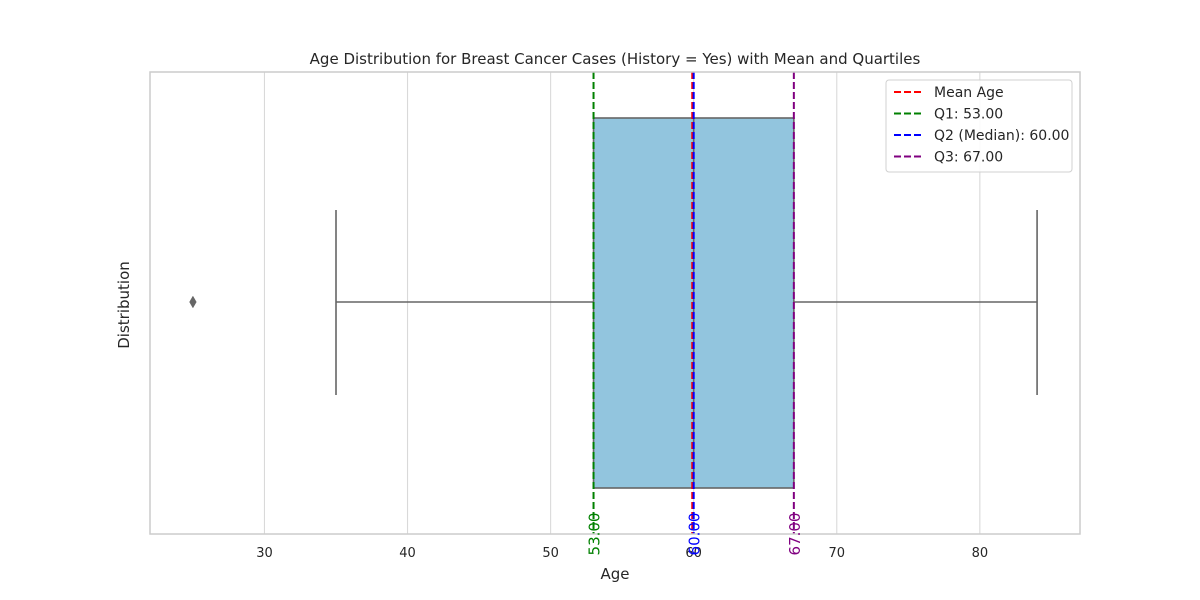 The height and width of the screenshot is (600, 1200). Describe the element at coordinates (968, 115) in the screenshot. I see `legend-entry: Q1: 53.00` at that location.